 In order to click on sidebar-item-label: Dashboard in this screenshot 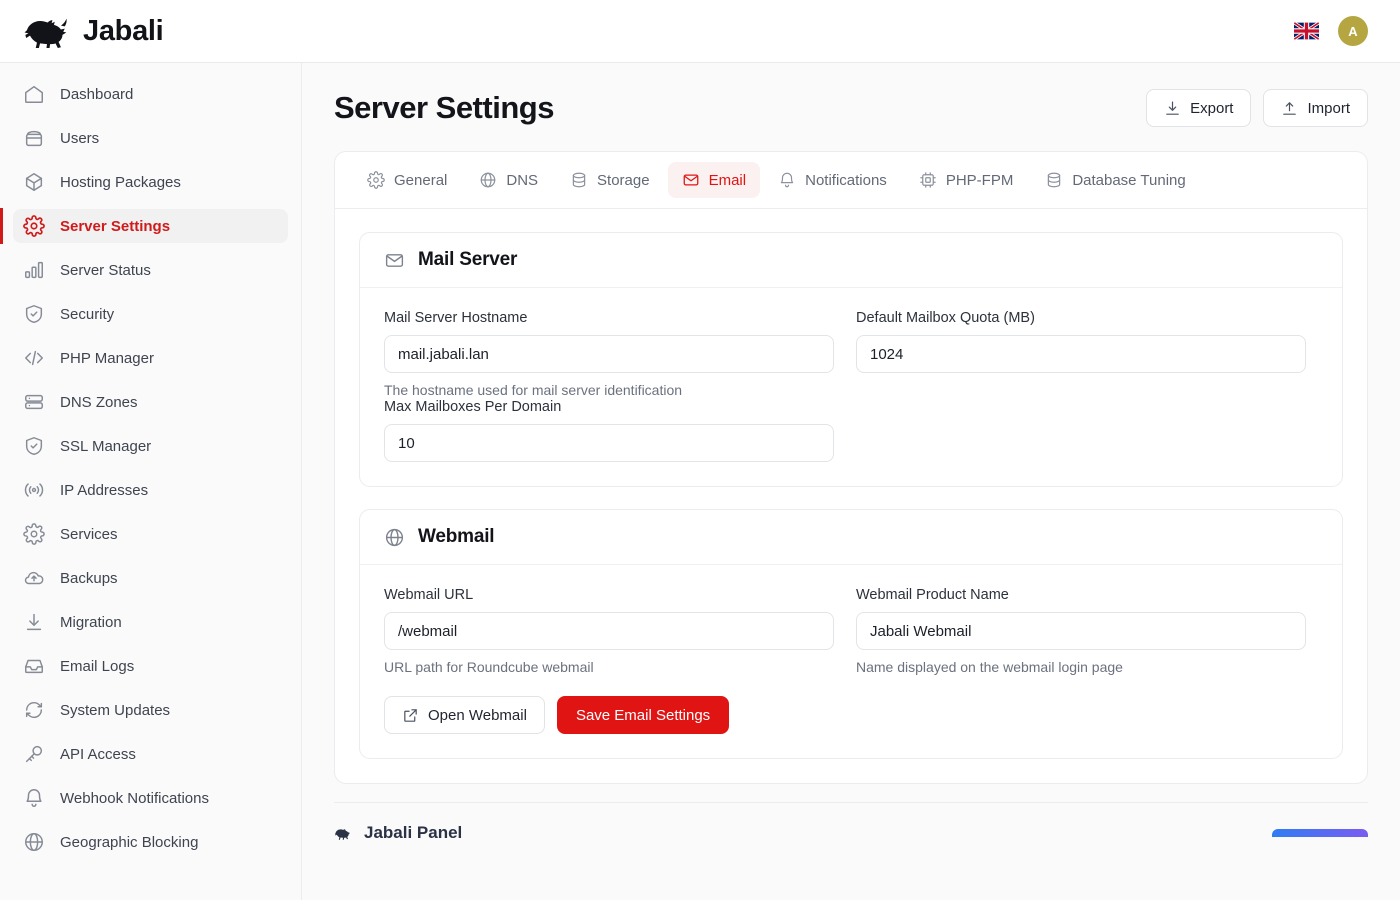, I will do `click(97, 94)`.